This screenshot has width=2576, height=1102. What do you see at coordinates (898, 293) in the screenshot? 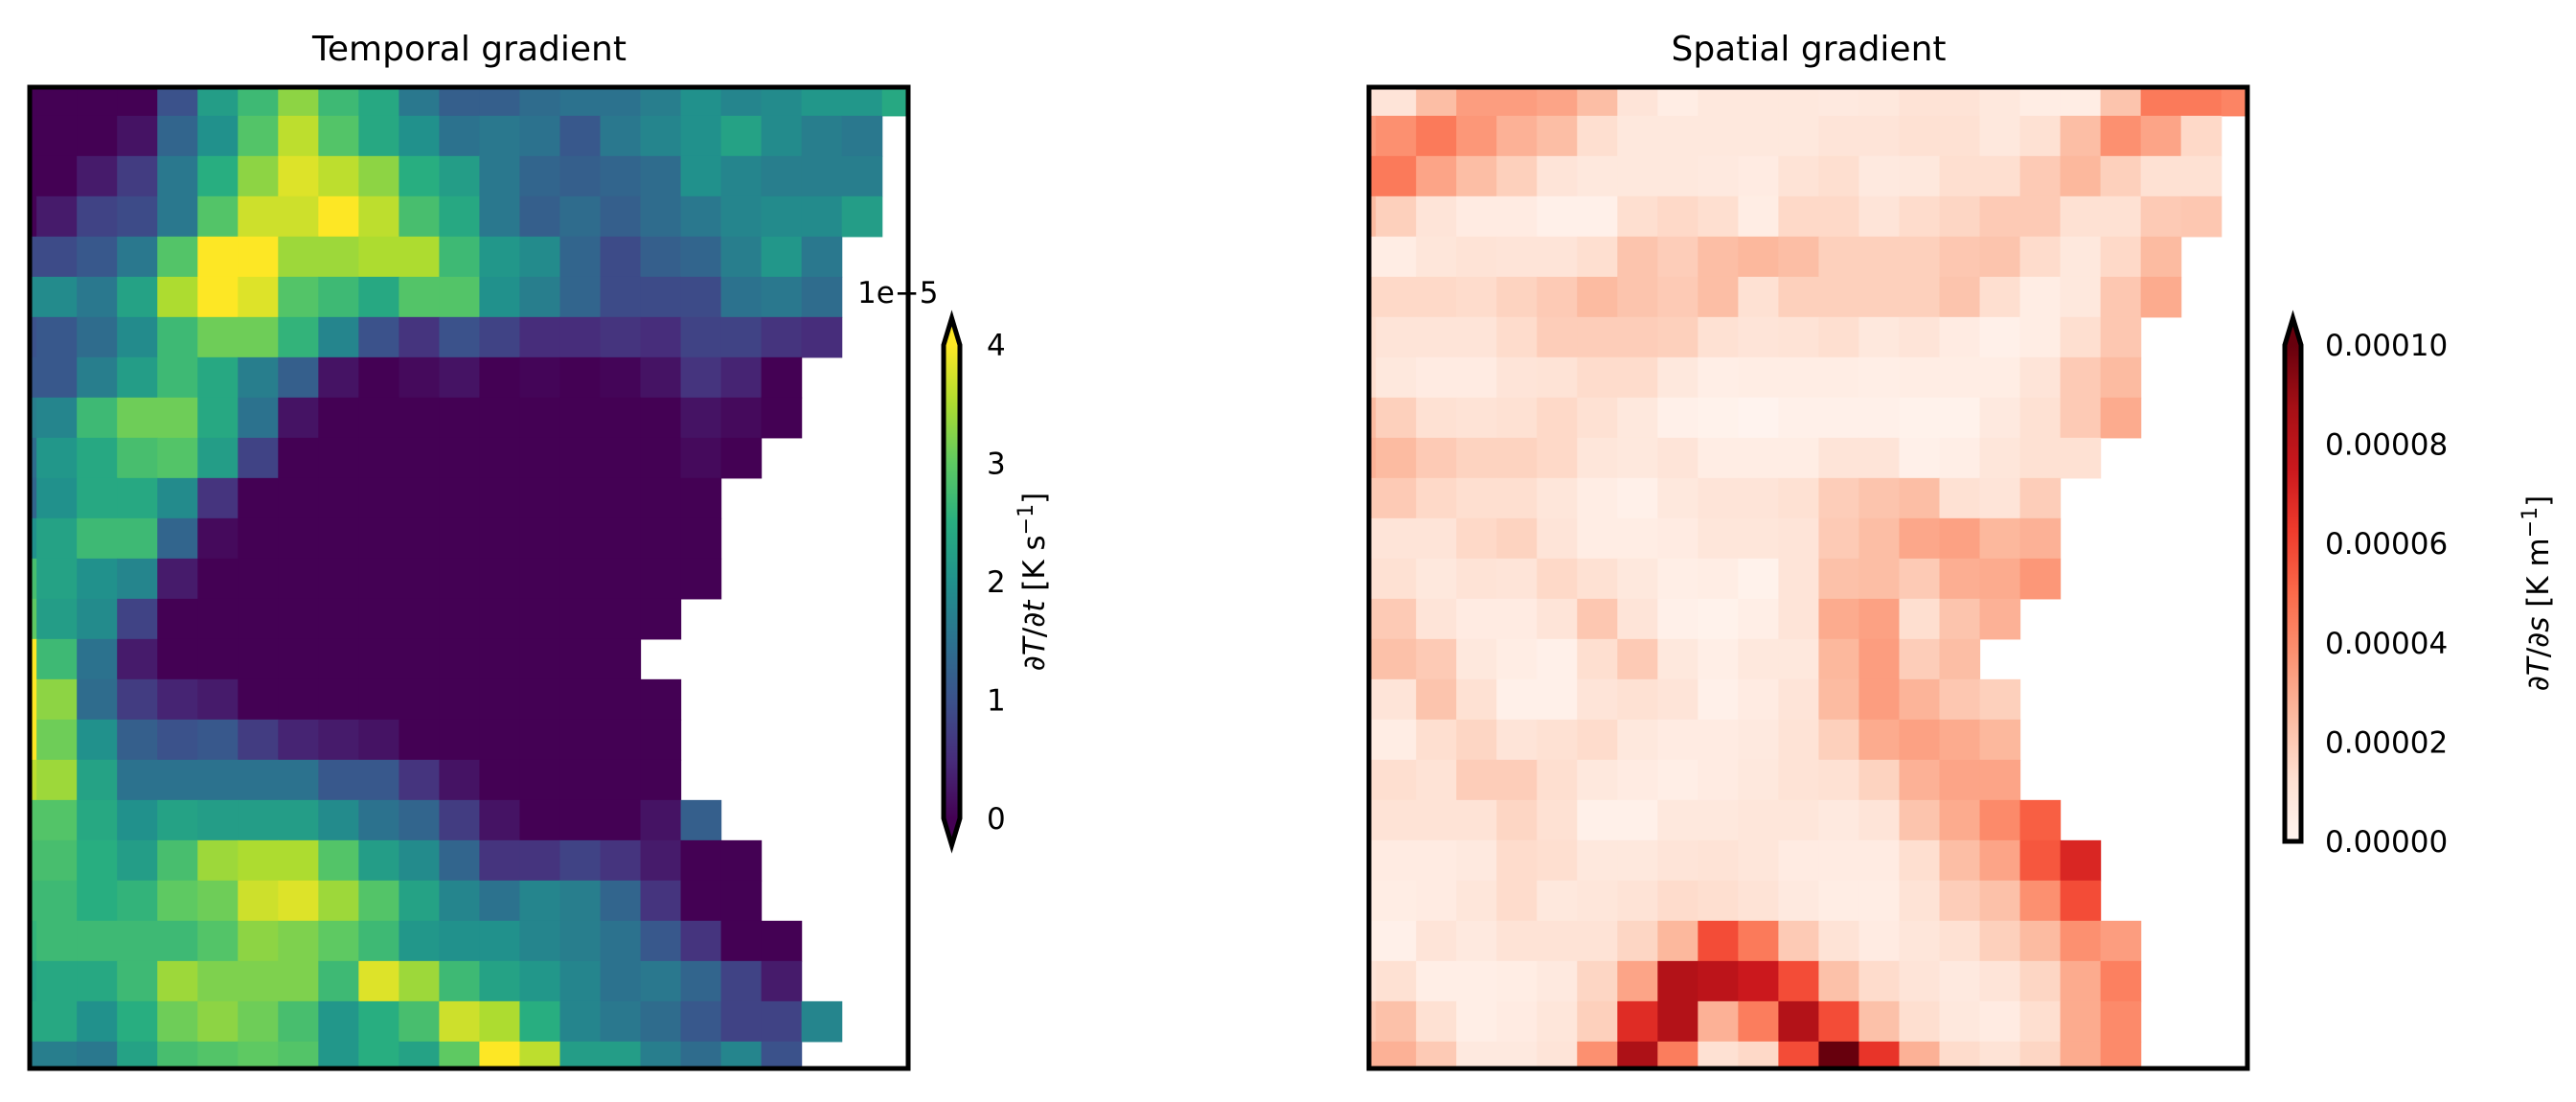
I see `colorbar-offset-text: 1e−5` at bounding box center [898, 293].